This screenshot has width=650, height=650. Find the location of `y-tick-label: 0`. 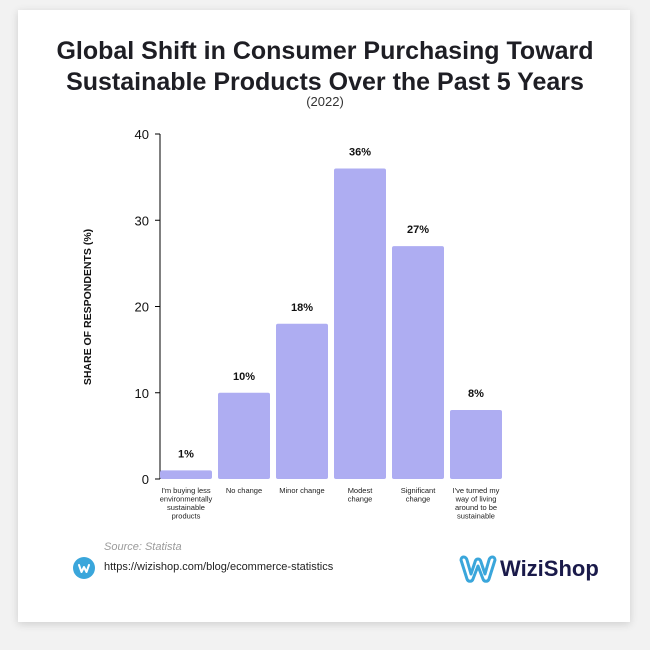

y-tick-label: 0 is located at coordinates (145, 479).